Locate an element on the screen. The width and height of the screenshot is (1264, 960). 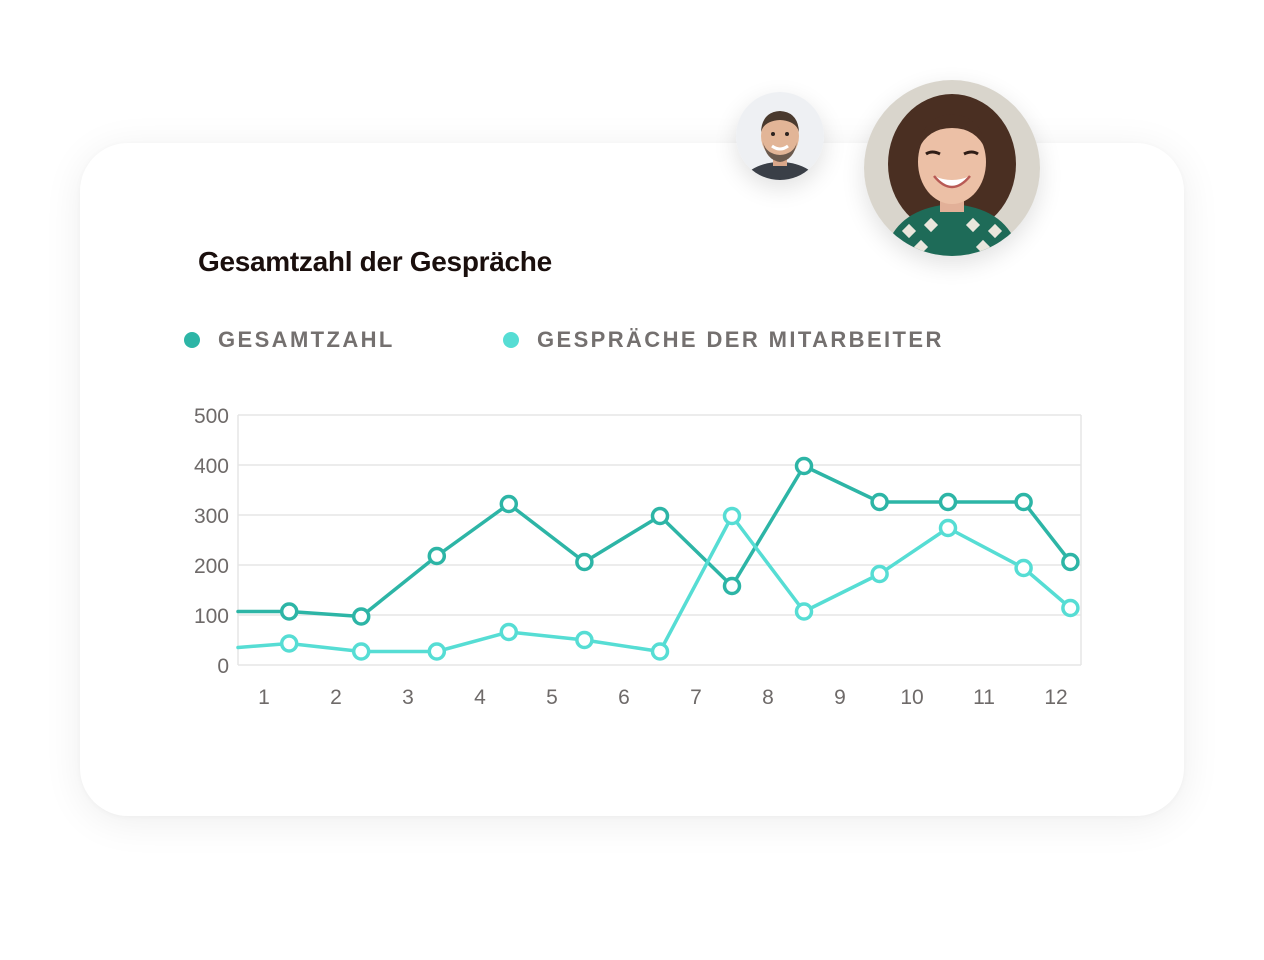
x-tick-label: 1 is located at coordinates (264, 697).